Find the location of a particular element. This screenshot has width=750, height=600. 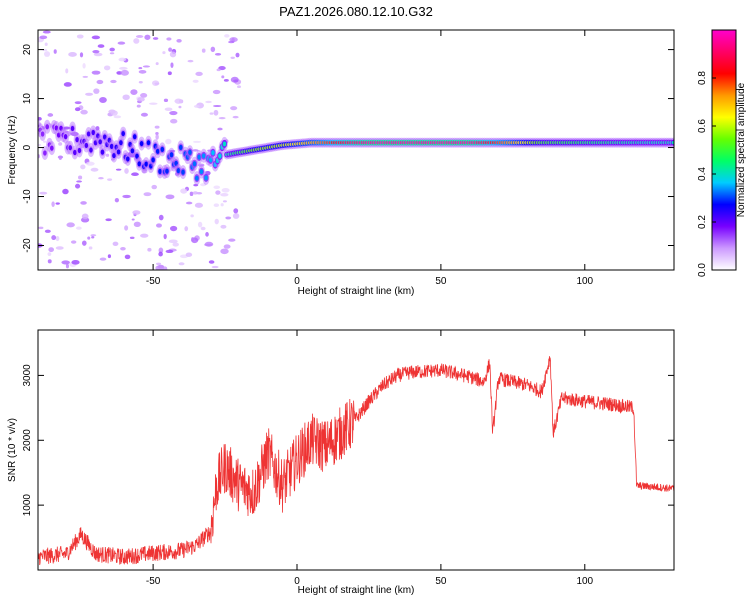

snr-xtick-label: 100 is located at coordinates (584, 581).